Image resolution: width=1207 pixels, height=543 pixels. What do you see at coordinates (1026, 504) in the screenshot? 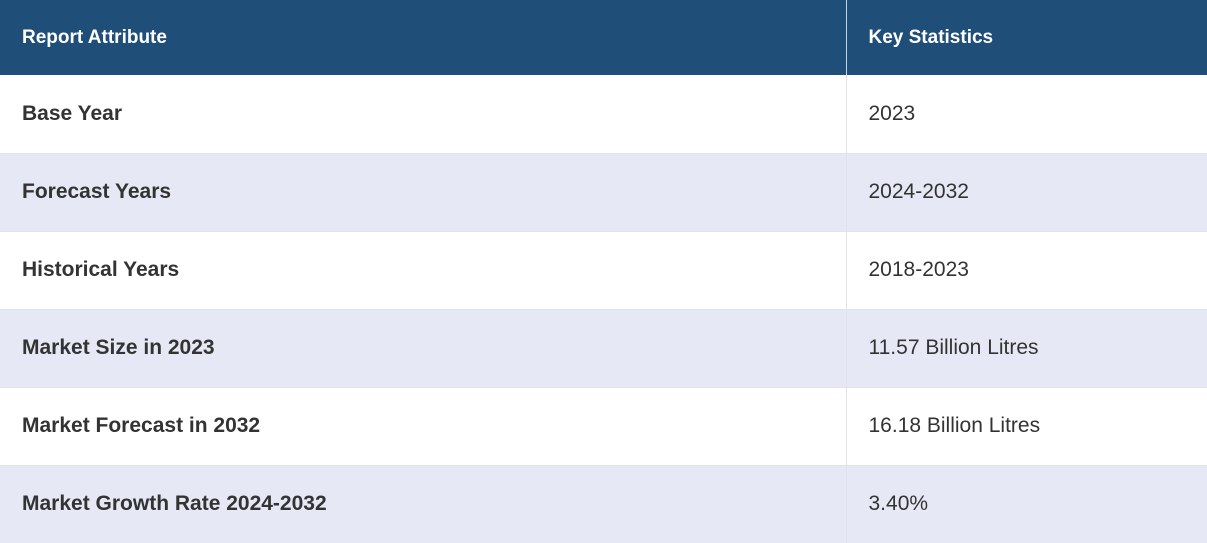
I see `row-value-cell: 3.40%` at bounding box center [1026, 504].